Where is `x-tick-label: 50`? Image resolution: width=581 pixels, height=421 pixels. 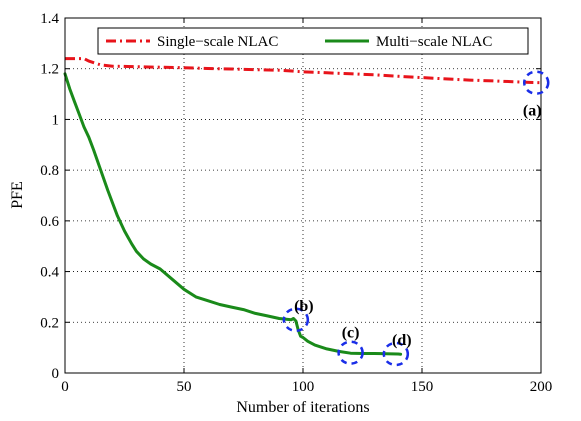 x-tick-label: 50 is located at coordinates (184, 387).